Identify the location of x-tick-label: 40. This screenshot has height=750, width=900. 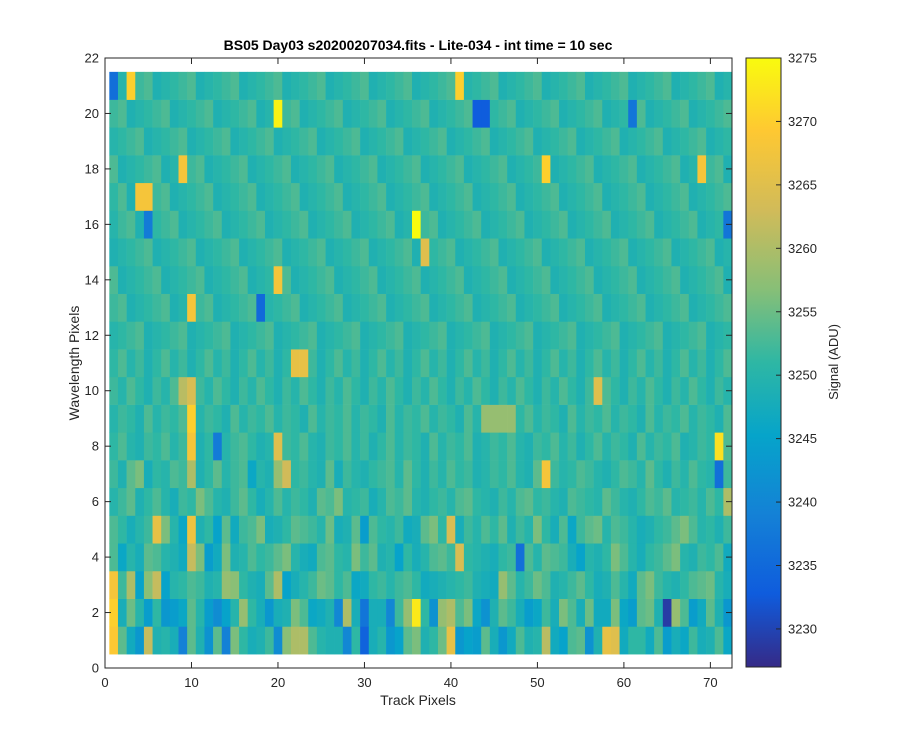
(451, 682).